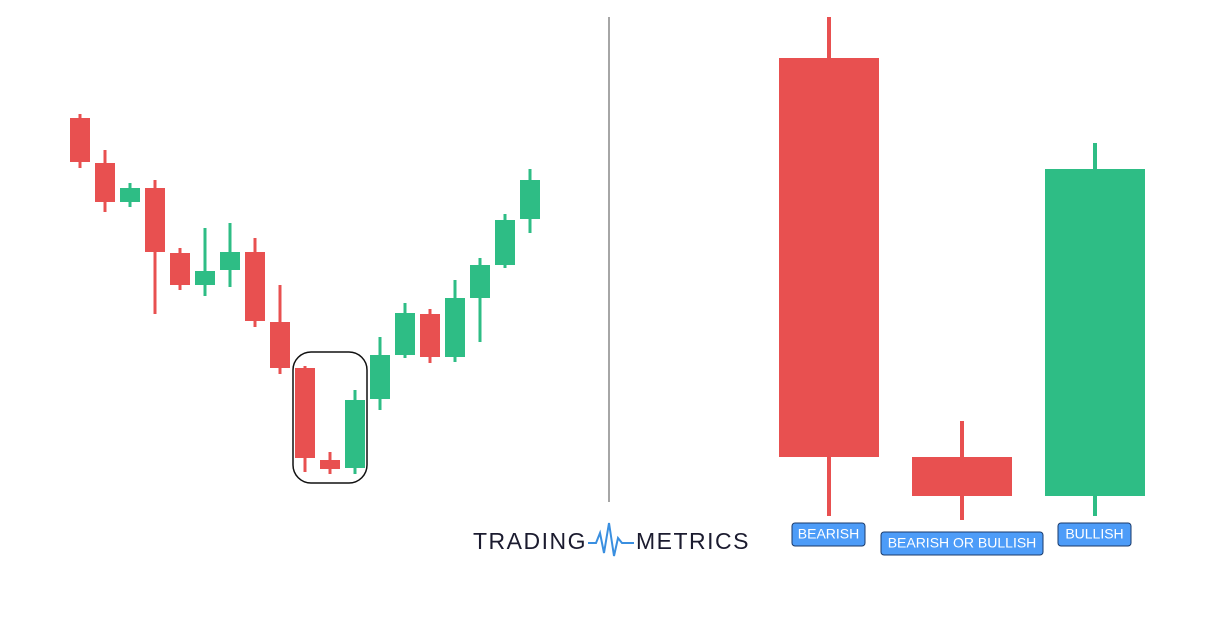 The image size is (1217, 619). Describe the element at coordinates (611, 539) in the screenshot. I see `logo-icon` at that location.